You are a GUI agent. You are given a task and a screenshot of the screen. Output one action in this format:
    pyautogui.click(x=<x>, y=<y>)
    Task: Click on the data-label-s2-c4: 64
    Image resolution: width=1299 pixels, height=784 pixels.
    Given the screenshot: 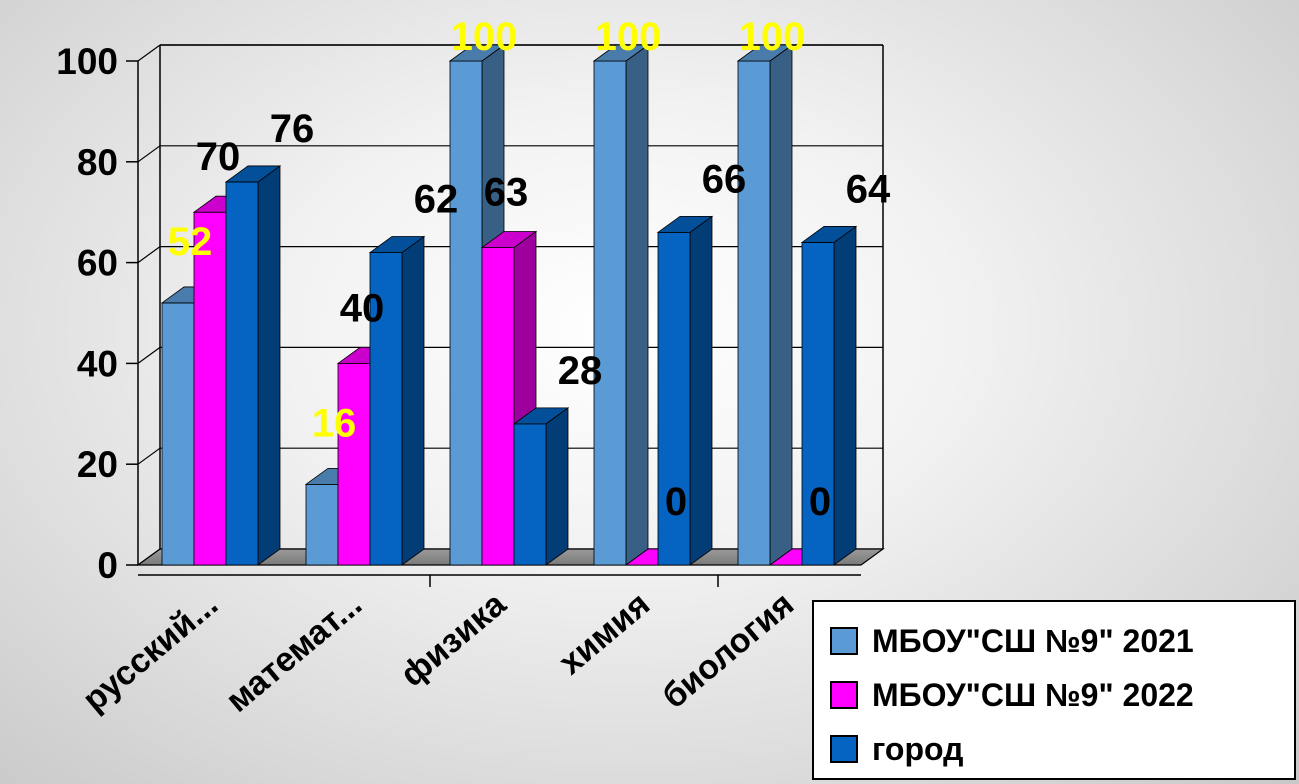 What is the action you would take?
    pyautogui.click(x=868, y=189)
    